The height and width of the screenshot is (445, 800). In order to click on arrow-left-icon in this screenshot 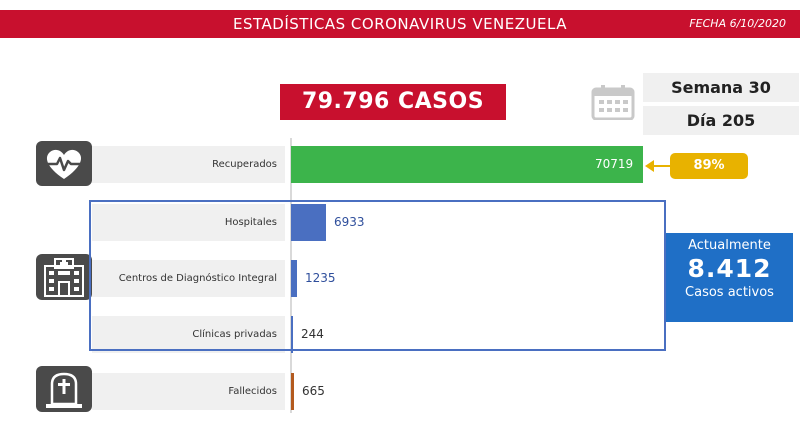, I will do `click(649, 166)`.